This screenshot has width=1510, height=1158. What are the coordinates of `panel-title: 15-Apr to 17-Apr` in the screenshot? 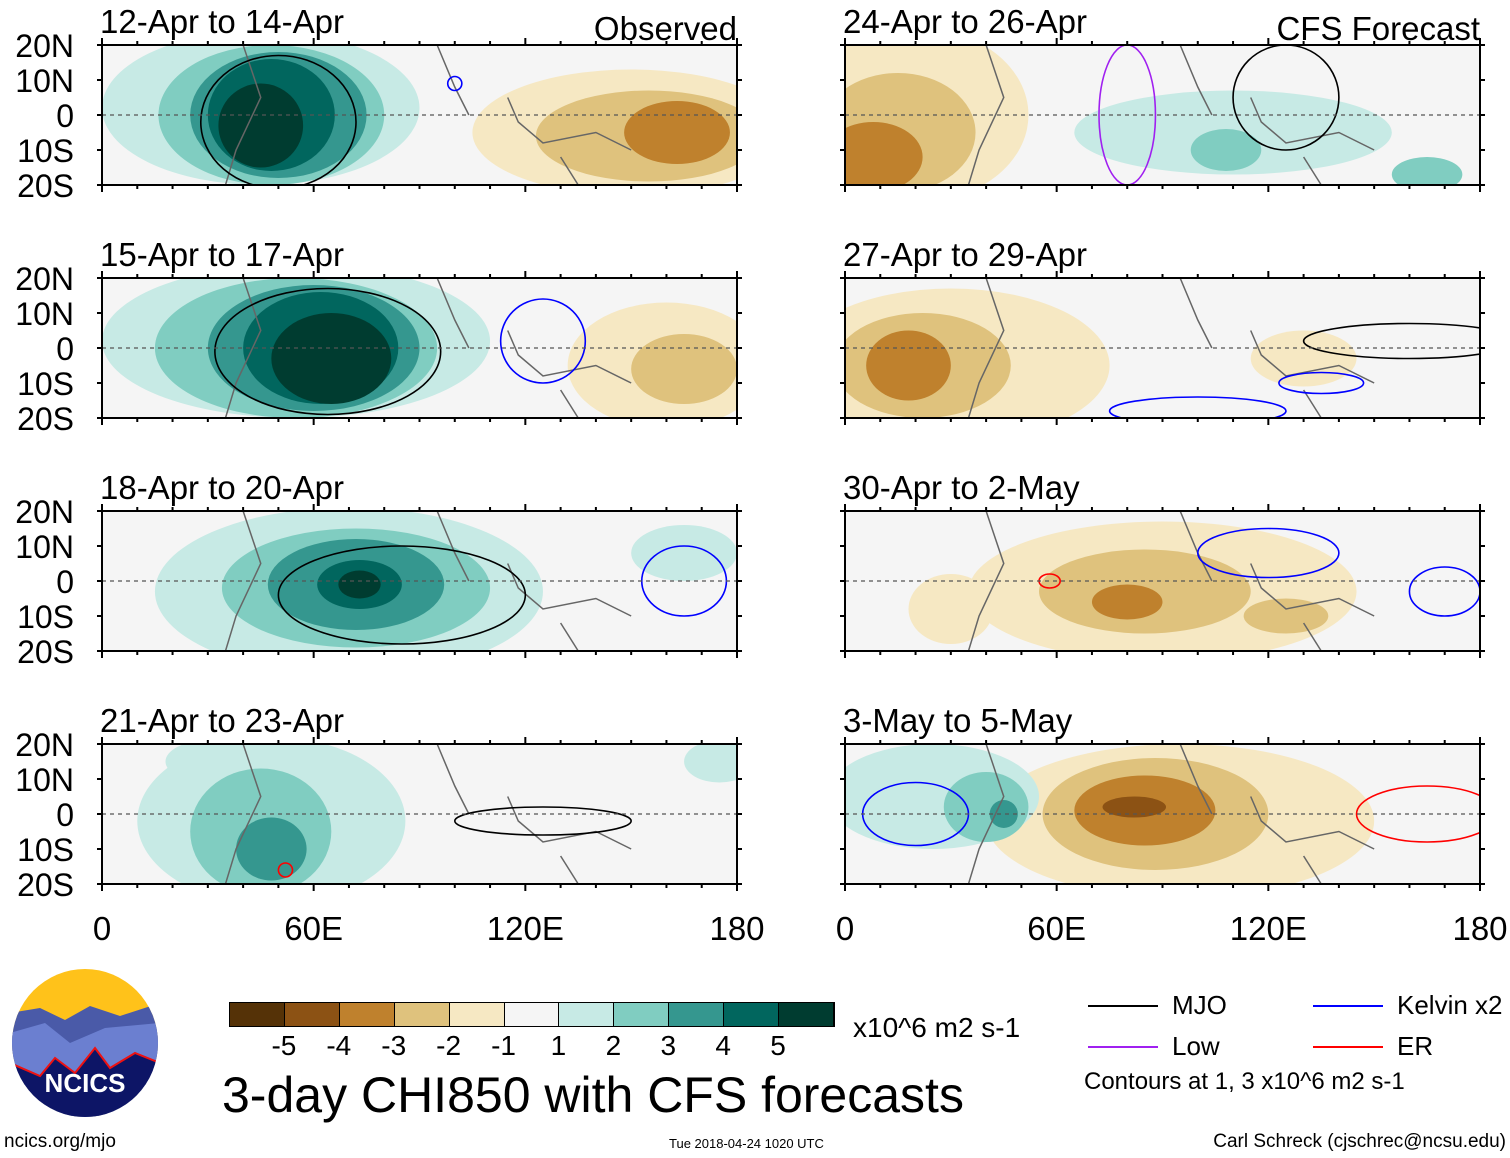 It's located at (222, 254).